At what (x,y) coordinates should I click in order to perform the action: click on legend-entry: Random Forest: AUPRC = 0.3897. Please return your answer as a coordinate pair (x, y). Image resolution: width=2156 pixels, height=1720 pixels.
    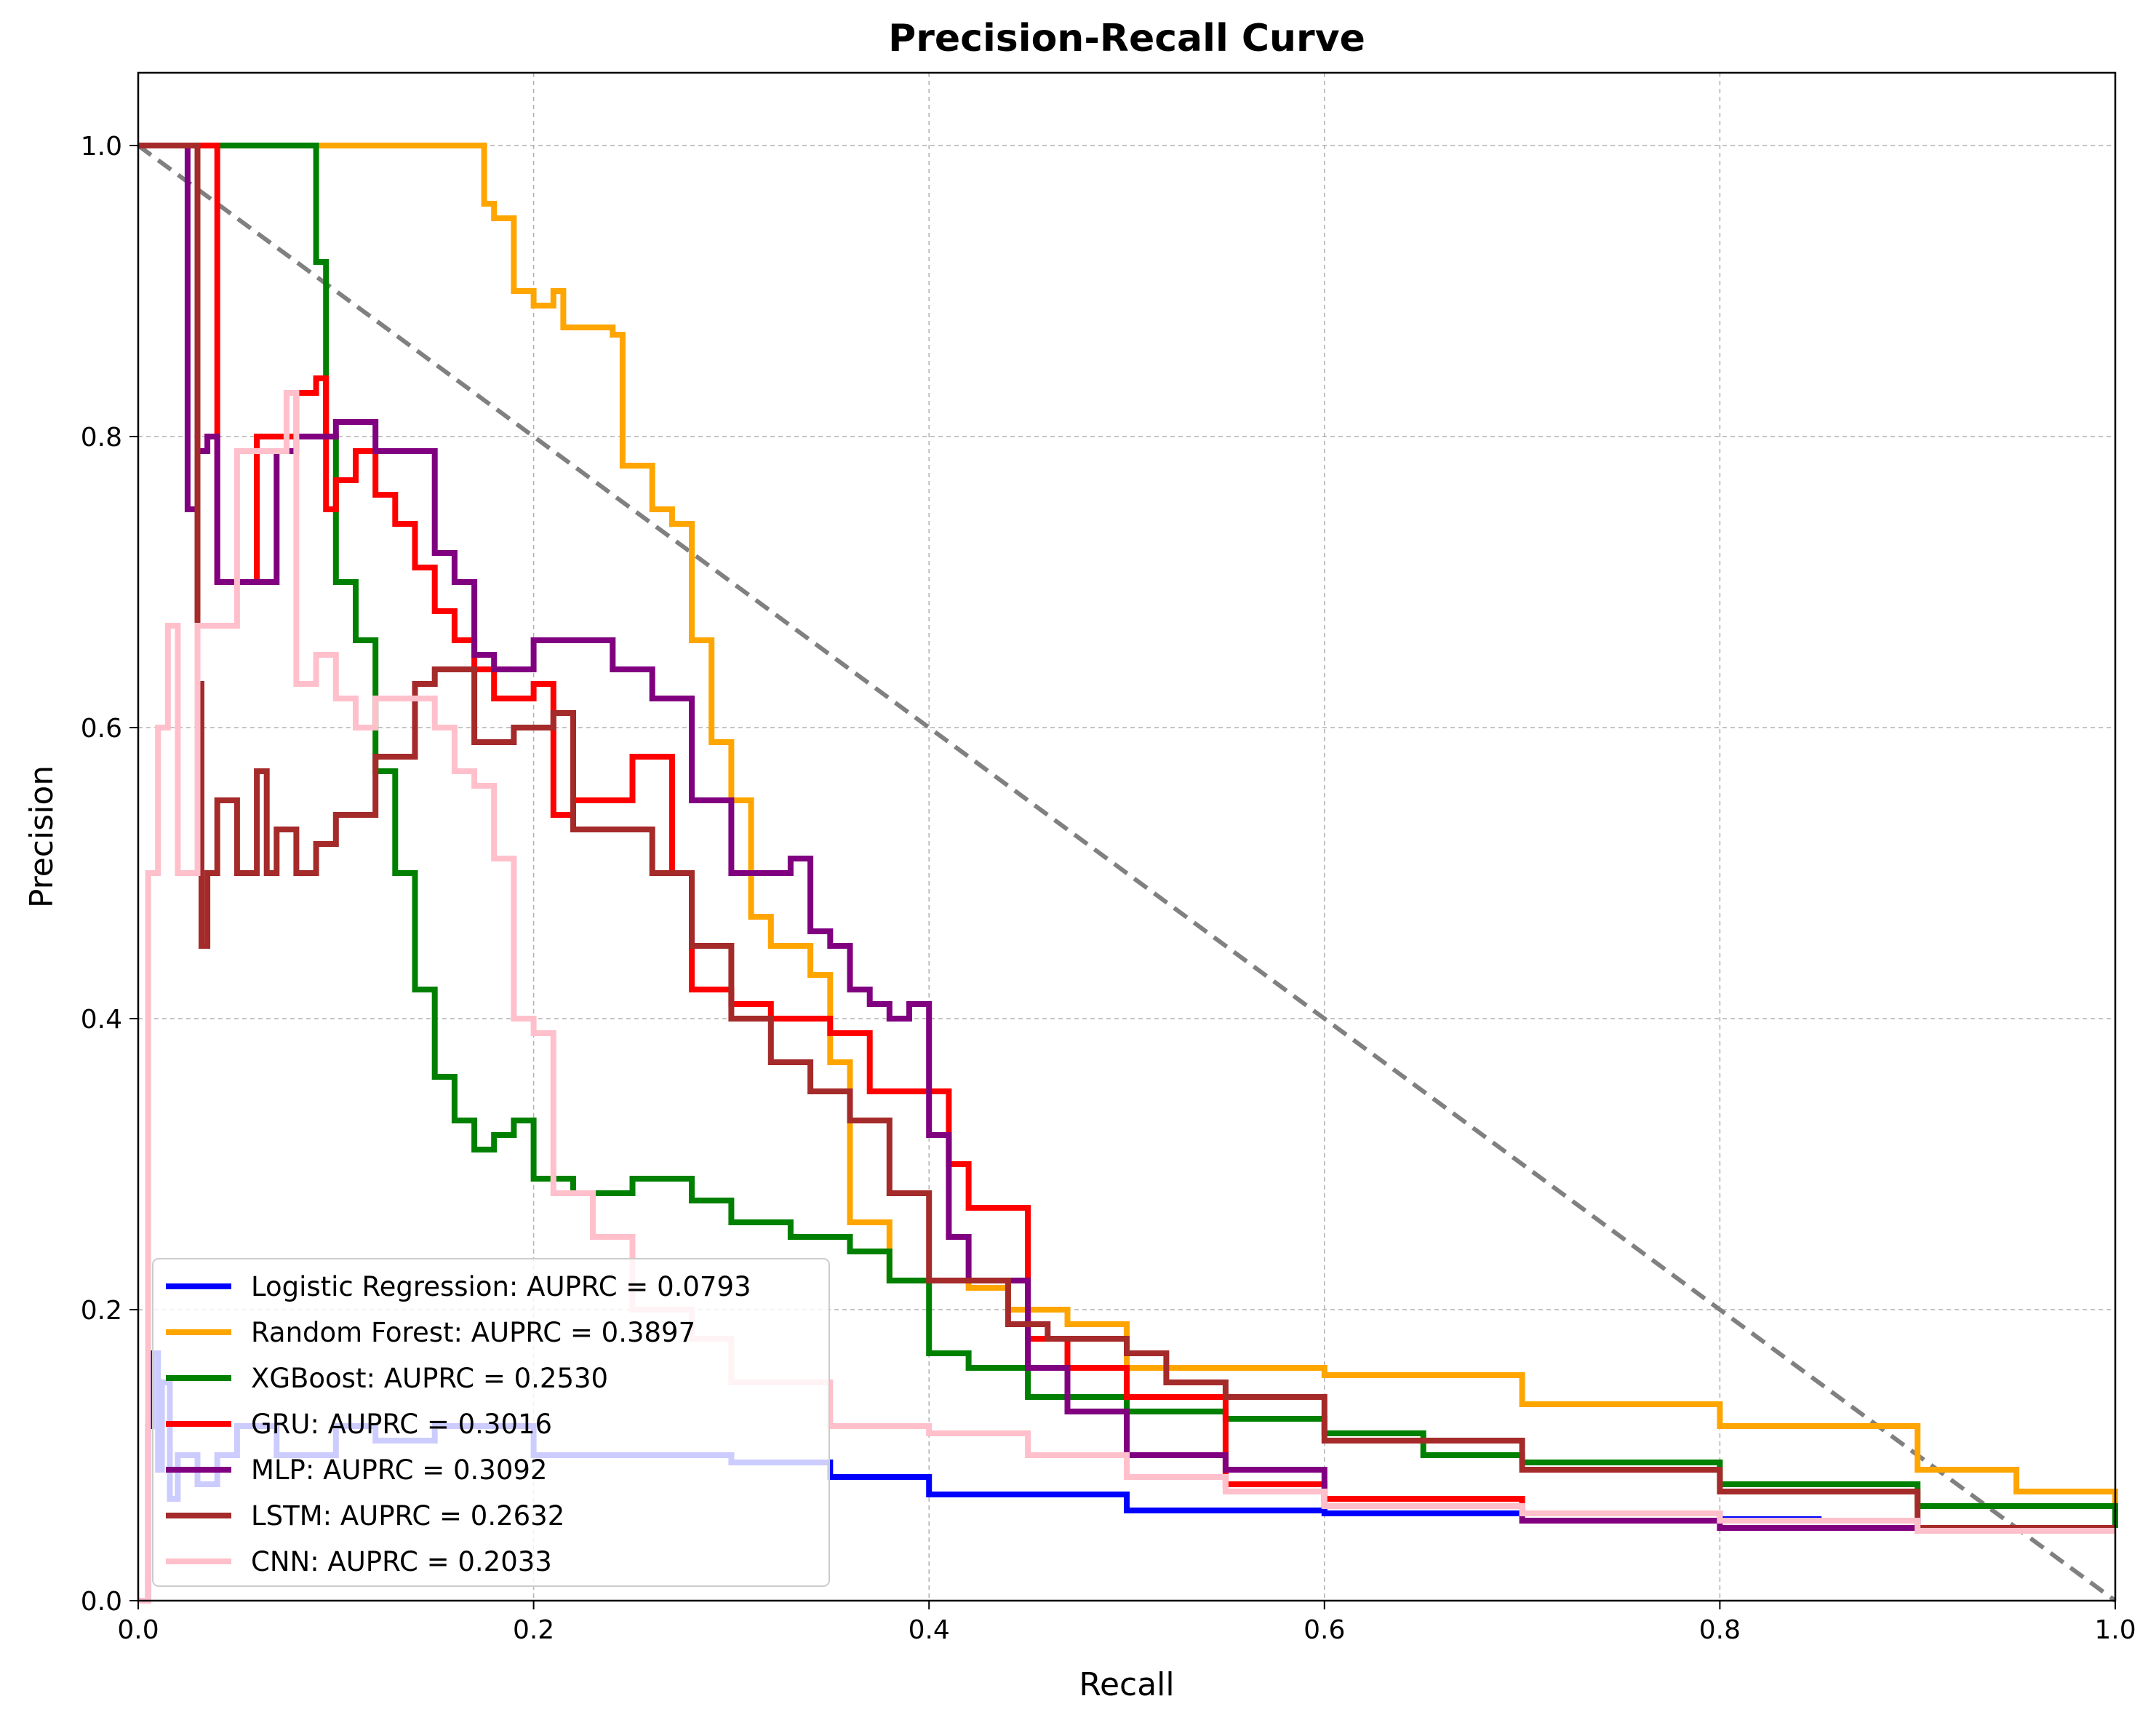
    Looking at the image, I should click on (473, 1332).